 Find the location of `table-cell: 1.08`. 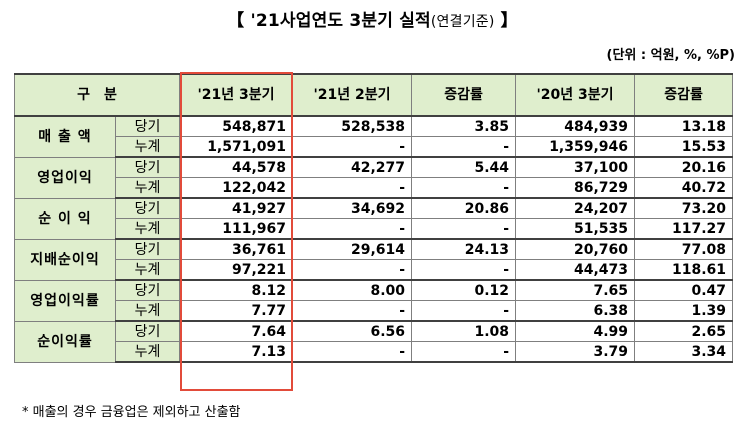

table-cell: 1.08 is located at coordinates (464, 331).